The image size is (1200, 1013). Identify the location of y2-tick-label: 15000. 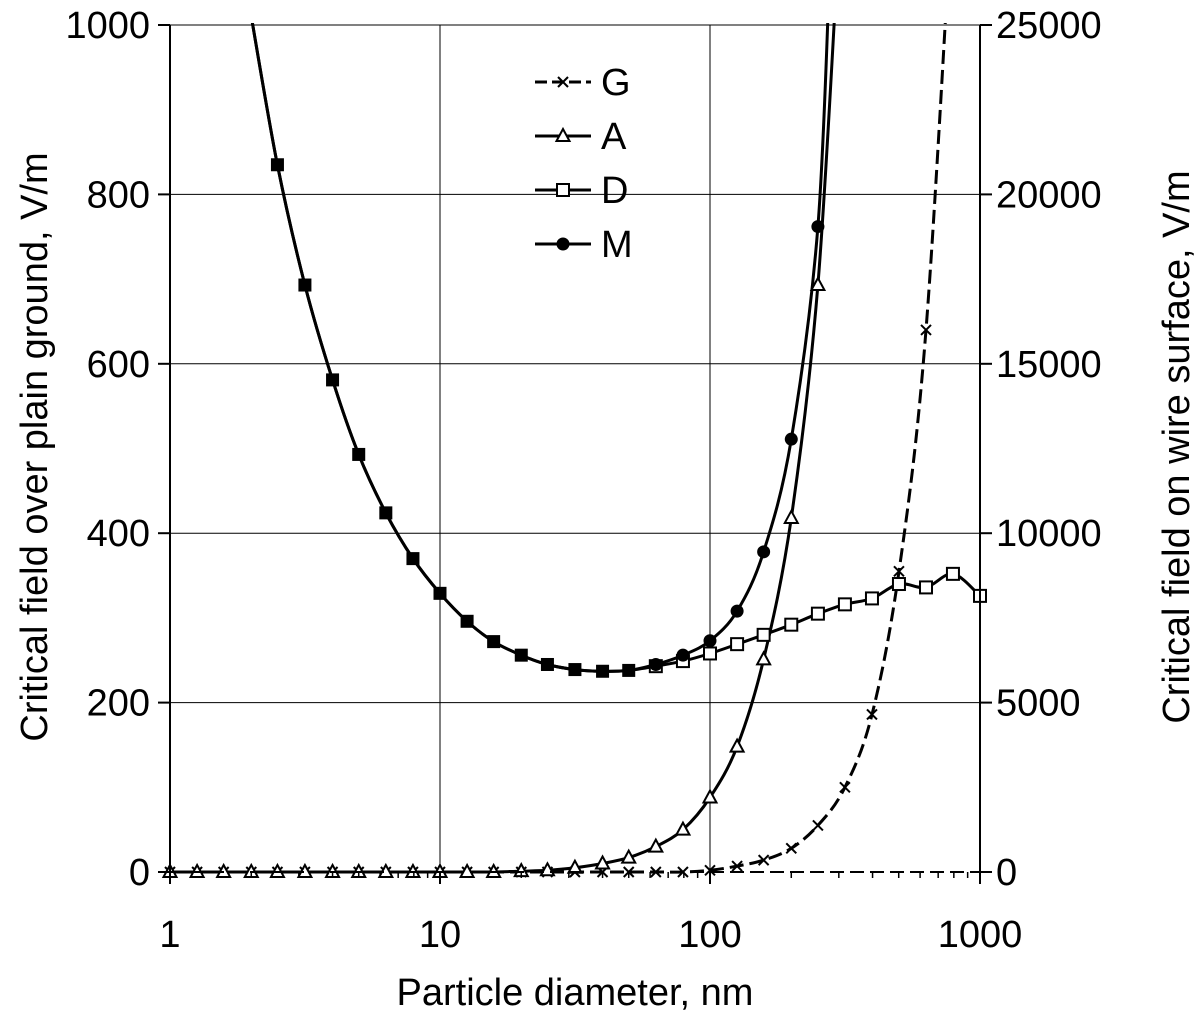
(1049, 365).